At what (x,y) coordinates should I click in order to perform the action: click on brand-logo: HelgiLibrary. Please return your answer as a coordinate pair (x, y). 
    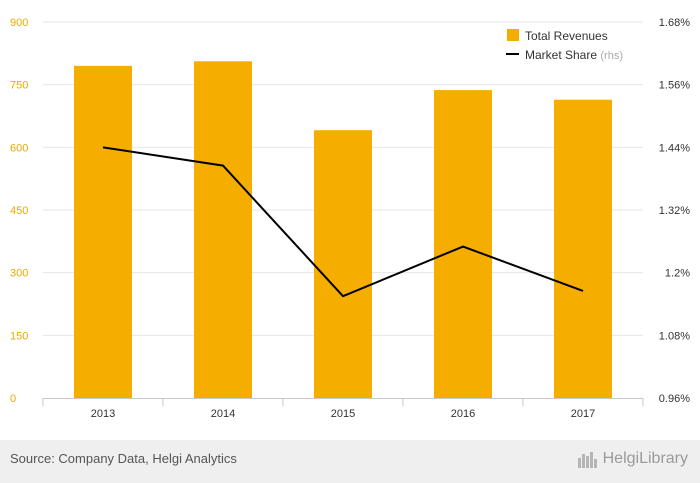
    Looking at the image, I should click on (632, 459).